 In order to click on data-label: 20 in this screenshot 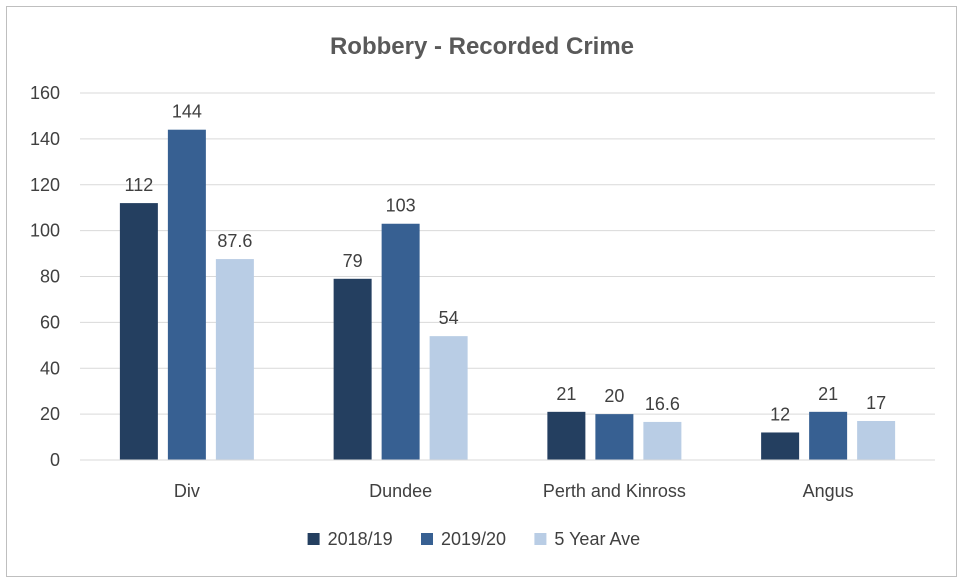, I will do `click(614, 396)`.